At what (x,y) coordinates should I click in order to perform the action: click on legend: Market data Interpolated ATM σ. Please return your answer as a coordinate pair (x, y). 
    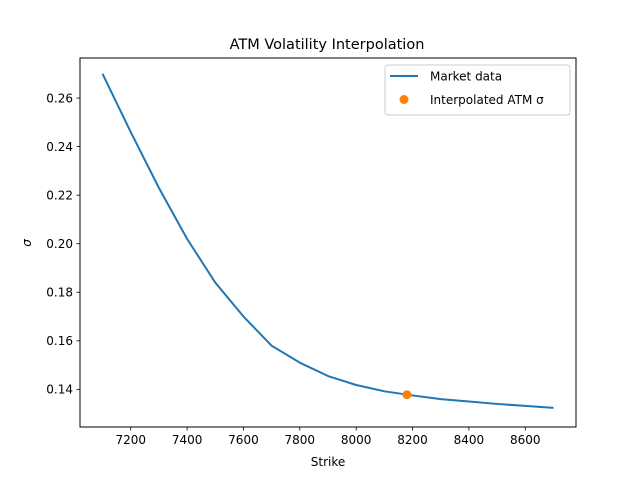
    Looking at the image, I should click on (477, 90).